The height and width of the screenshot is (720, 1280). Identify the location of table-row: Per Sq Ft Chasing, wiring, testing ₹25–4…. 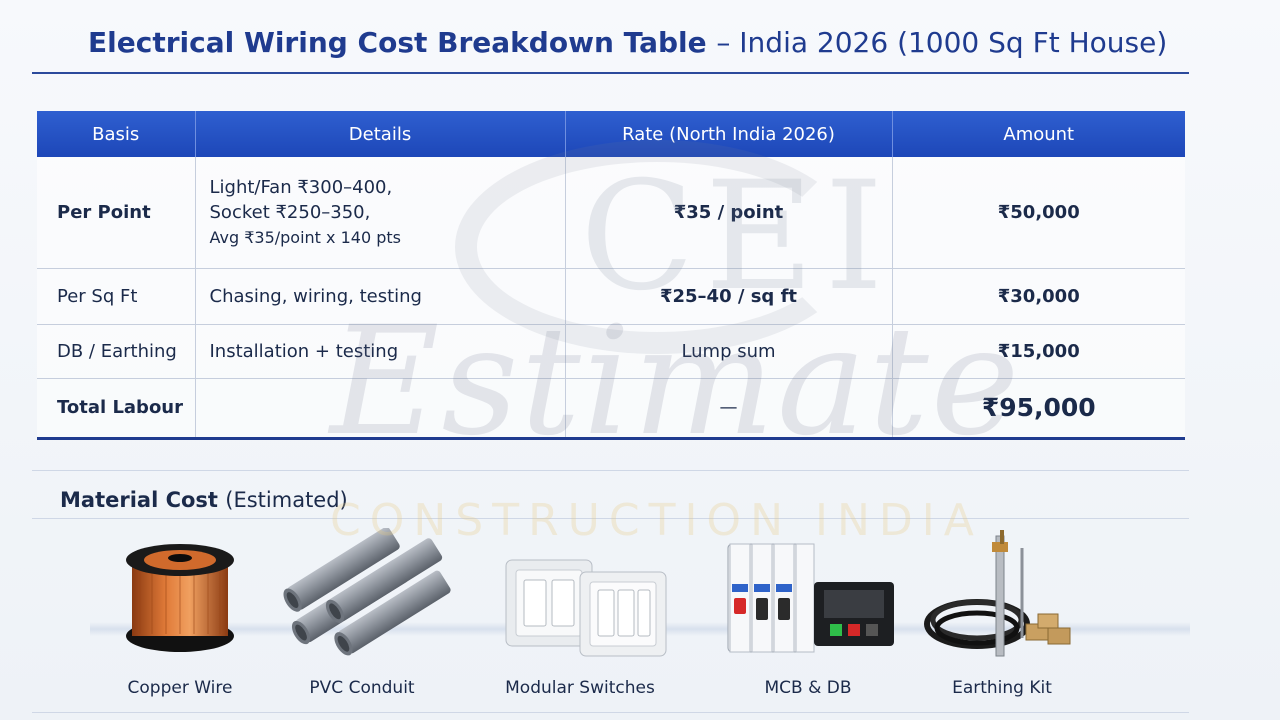
(611, 296).